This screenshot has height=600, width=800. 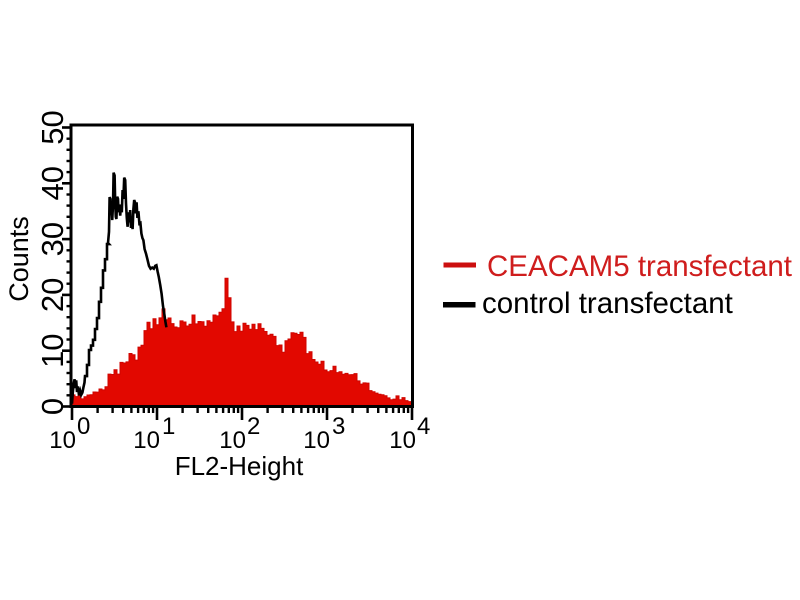 What do you see at coordinates (52, 183) in the screenshot?
I see `svg-text: 40` at bounding box center [52, 183].